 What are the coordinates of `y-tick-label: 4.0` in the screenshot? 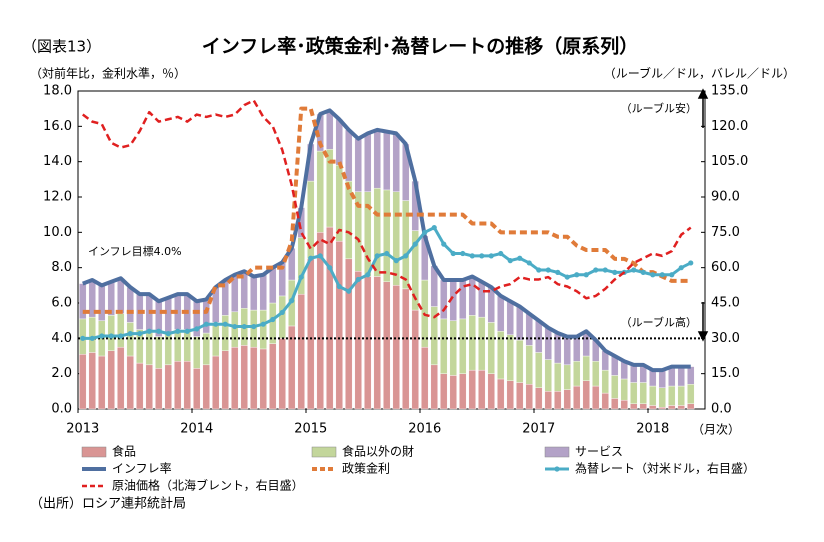 It's located at (61, 338).